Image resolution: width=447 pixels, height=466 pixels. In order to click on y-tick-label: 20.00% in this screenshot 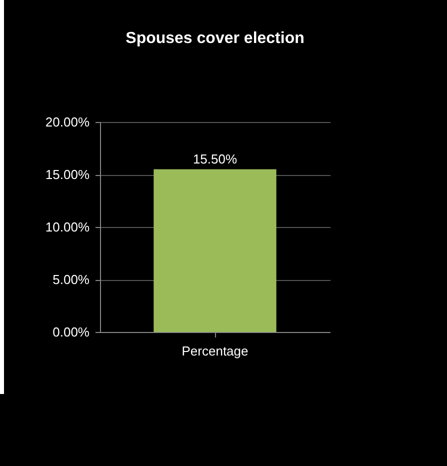, I will do `click(67, 122)`.